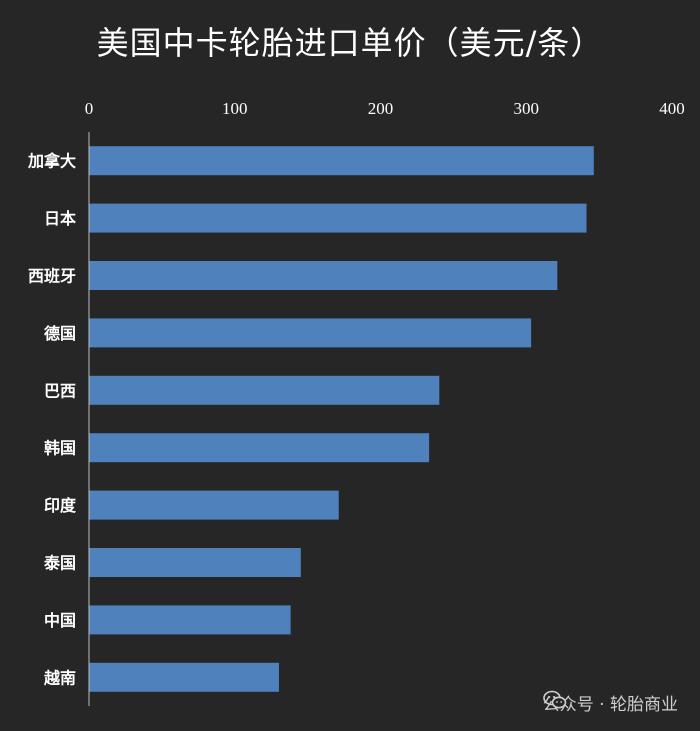 This screenshot has width=700, height=731. What do you see at coordinates (60, 448) in the screenshot?
I see `category-label: 韩国` at bounding box center [60, 448].